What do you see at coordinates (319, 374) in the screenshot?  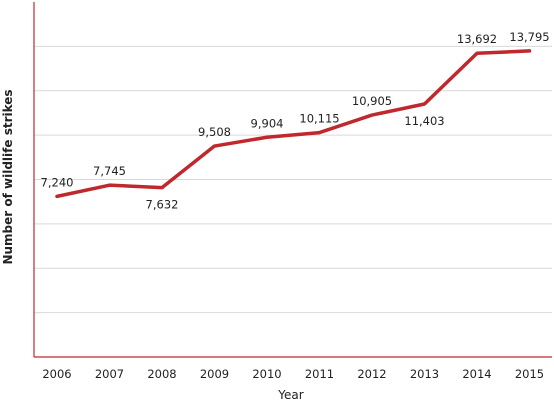 I see `x-tick-label: 2011` at bounding box center [319, 374].